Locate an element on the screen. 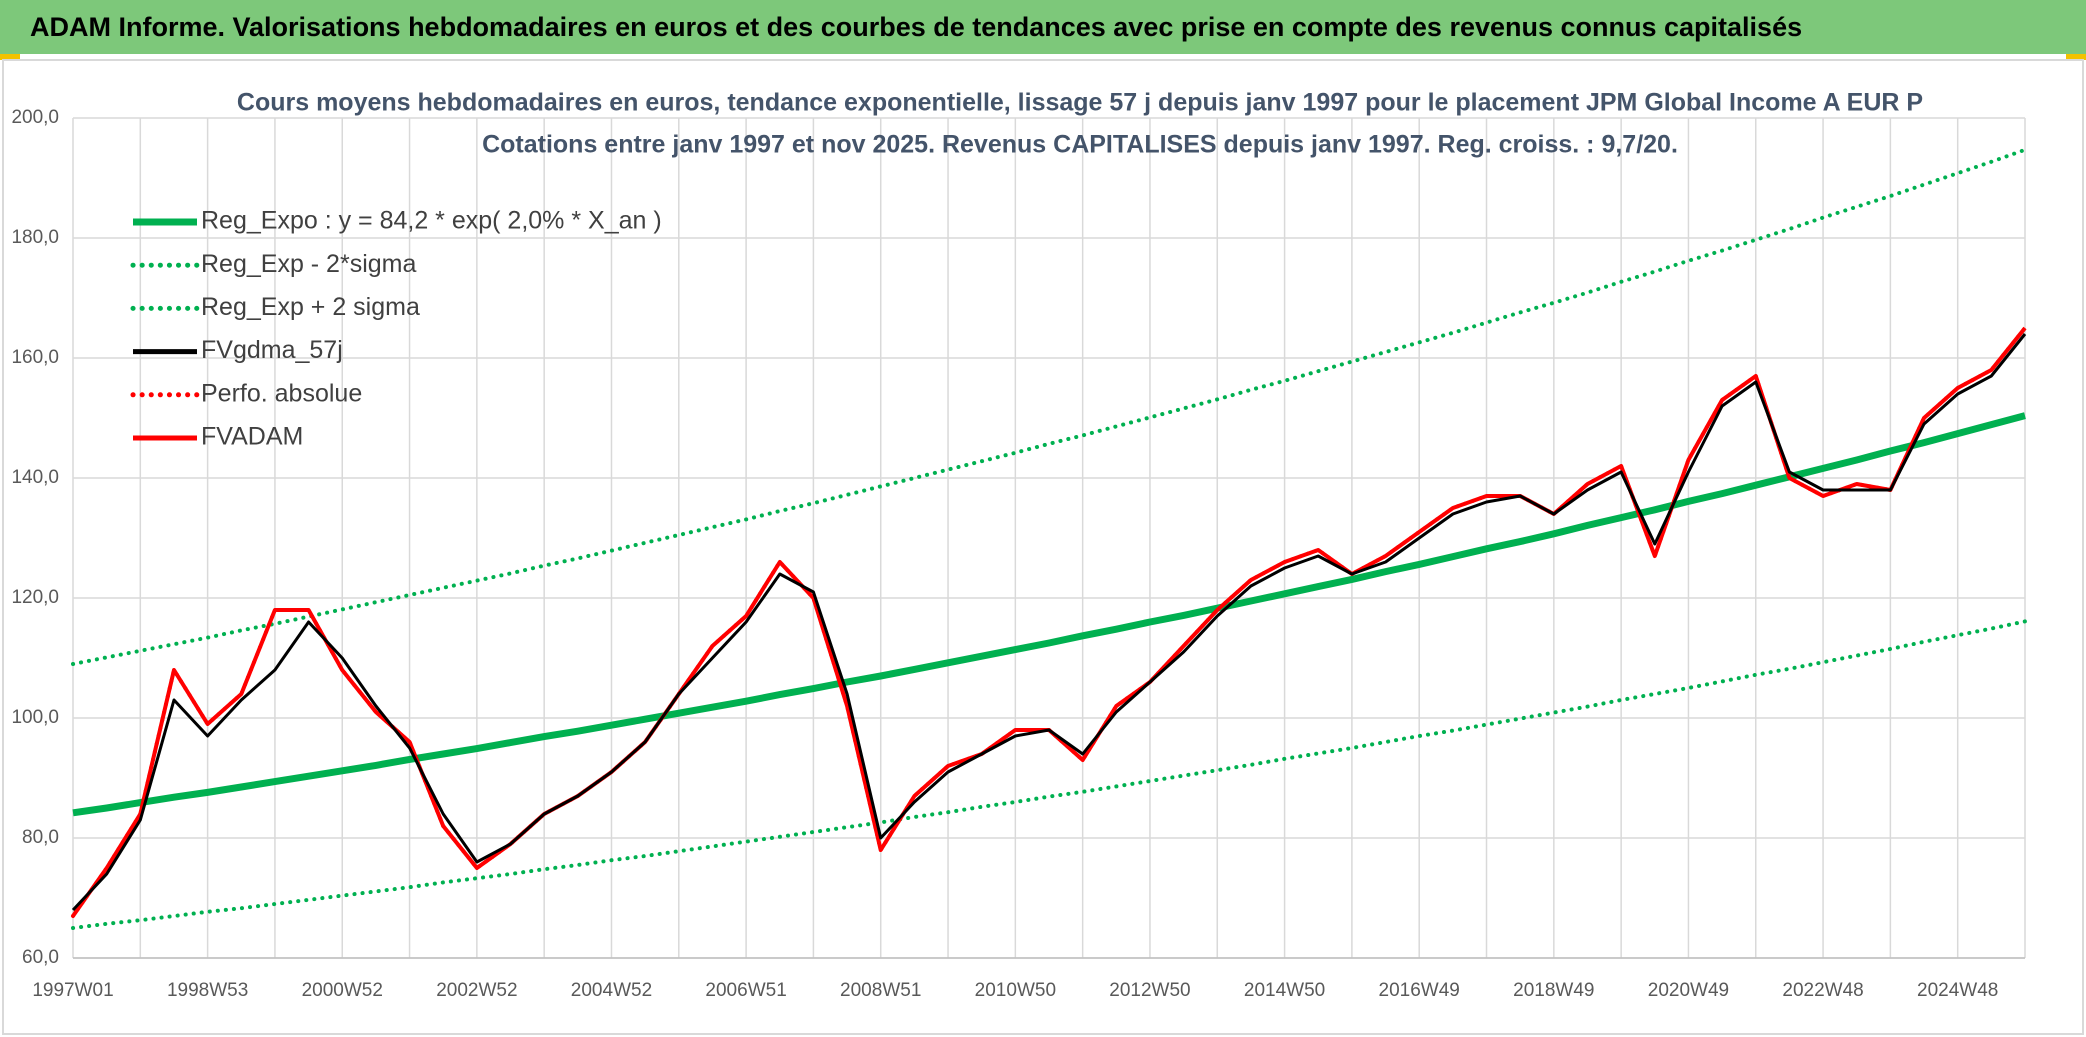 The width and height of the screenshot is (2086, 1037). x-tick-label: 2006W51 is located at coordinates (745, 990).